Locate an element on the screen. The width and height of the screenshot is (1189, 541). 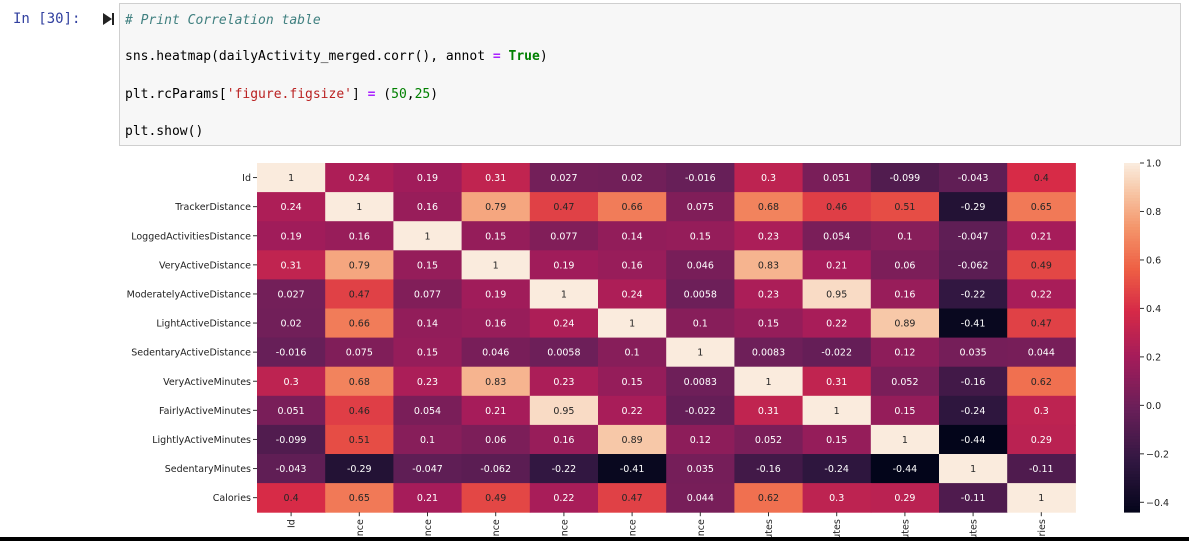
cell-annotation: 0.054 is located at coordinates (836, 236).